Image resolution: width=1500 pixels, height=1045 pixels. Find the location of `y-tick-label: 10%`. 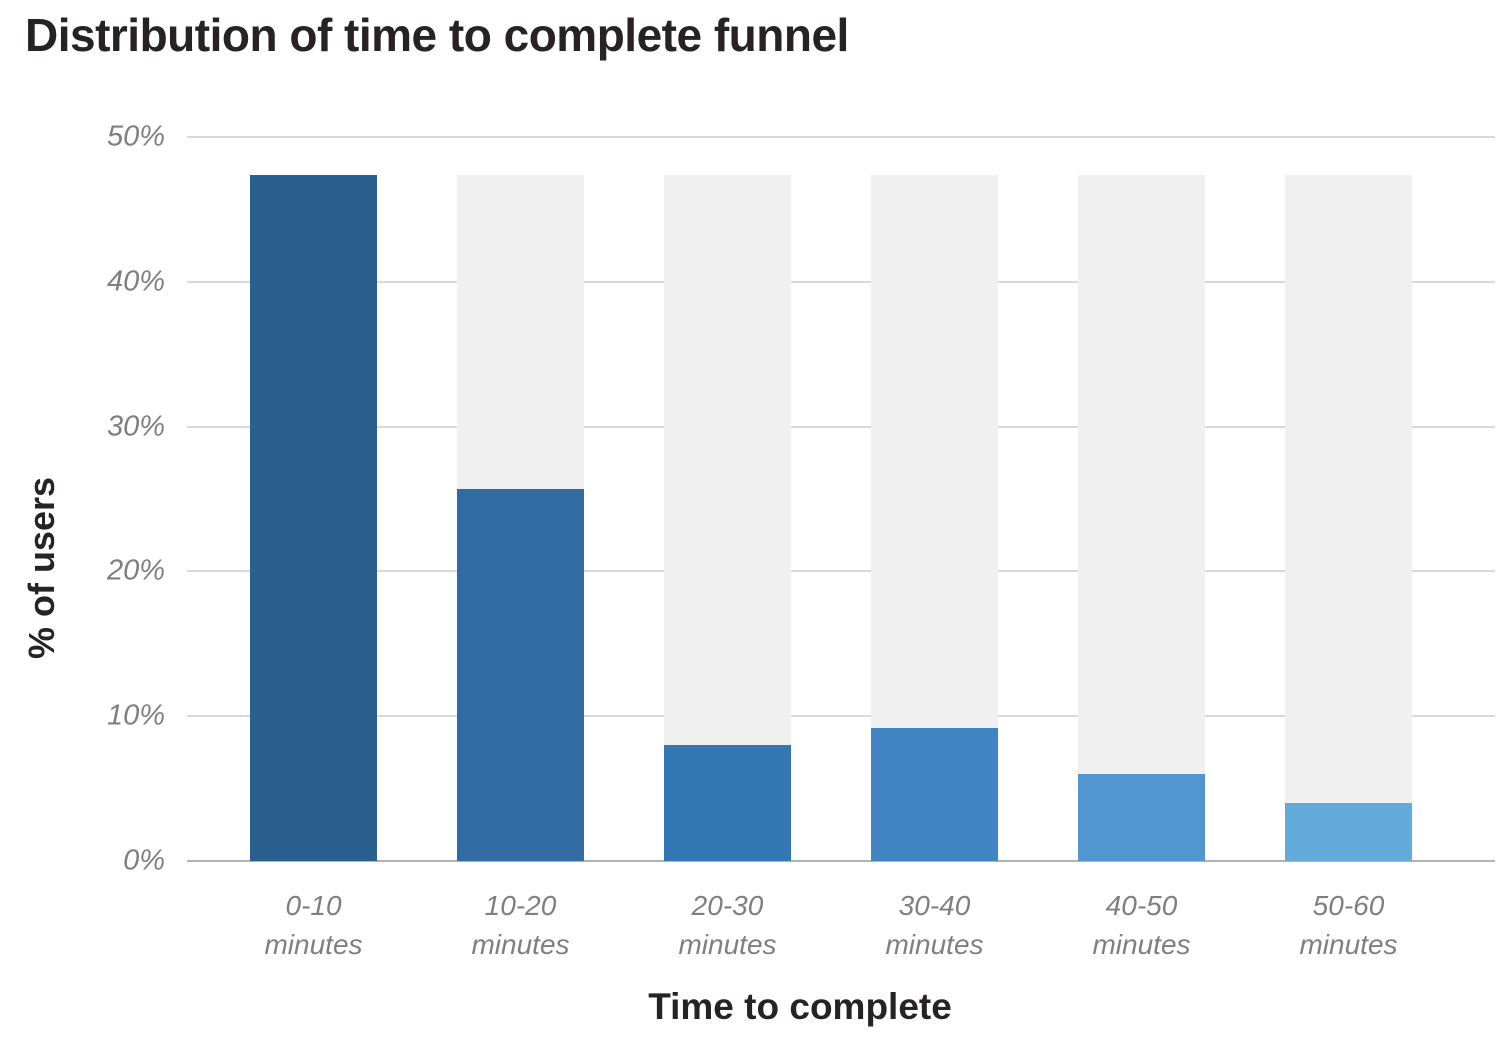

y-tick-label: 10% is located at coordinates (135, 715).